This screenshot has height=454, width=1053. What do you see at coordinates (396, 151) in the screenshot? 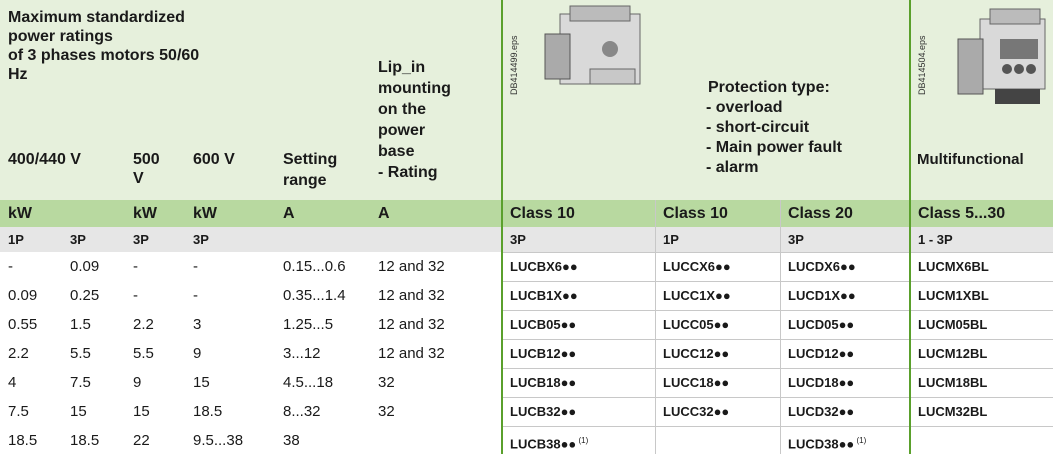
I see `mounting-header: base` at bounding box center [396, 151].